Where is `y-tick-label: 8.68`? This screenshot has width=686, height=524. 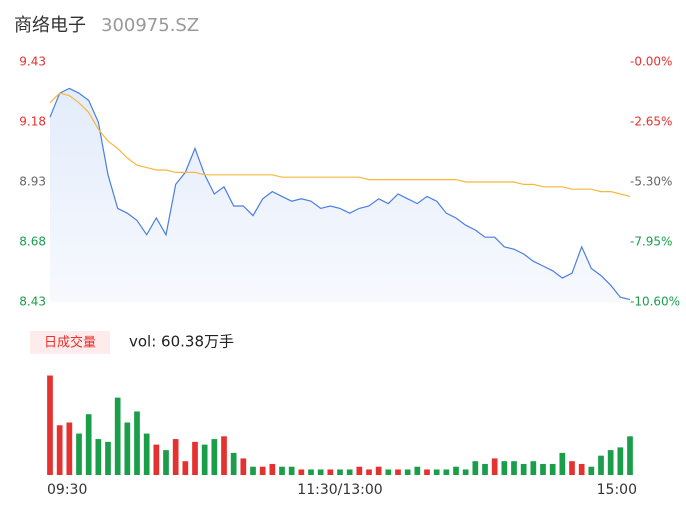
y-tick-label: 8.68 is located at coordinates (32, 242).